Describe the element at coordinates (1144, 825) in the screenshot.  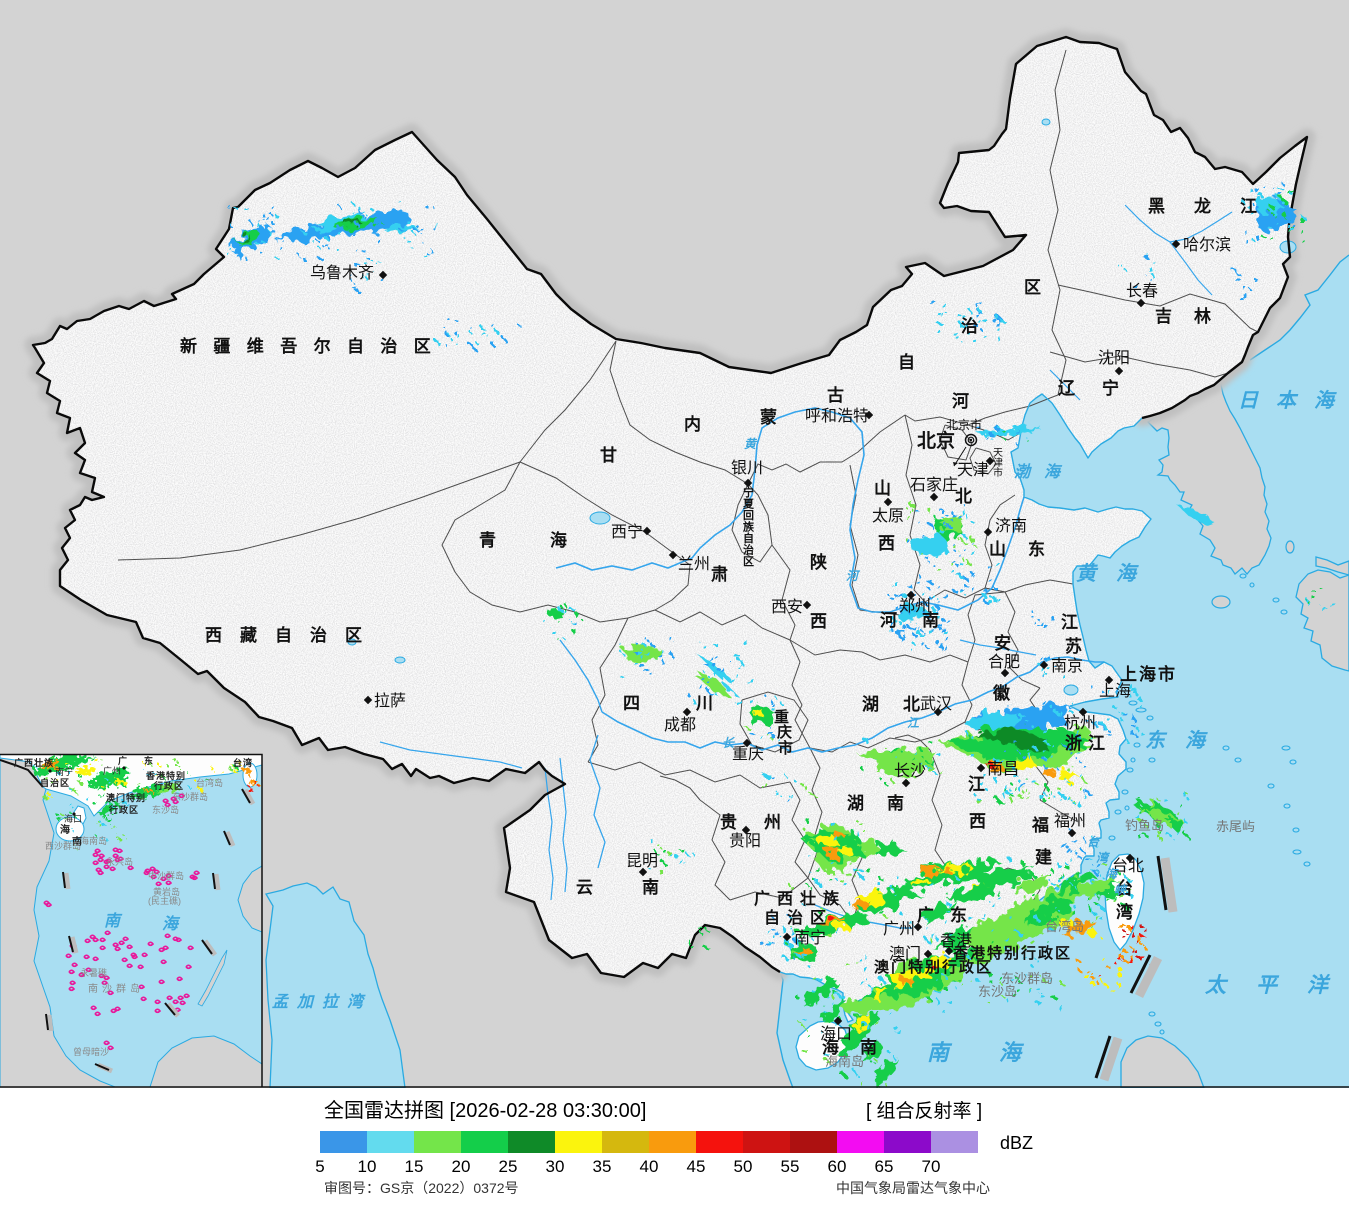
I see `svg-text: 钓鱼岛` at that location.